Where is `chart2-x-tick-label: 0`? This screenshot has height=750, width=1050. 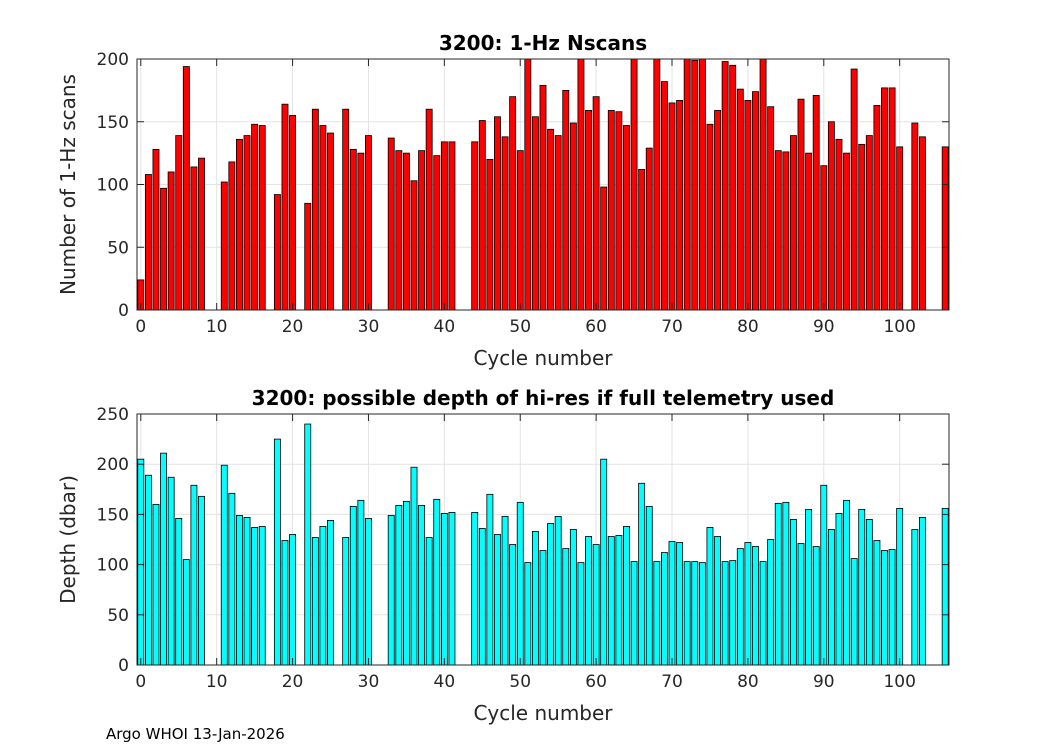 chart2-x-tick-label: 0 is located at coordinates (140, 682).